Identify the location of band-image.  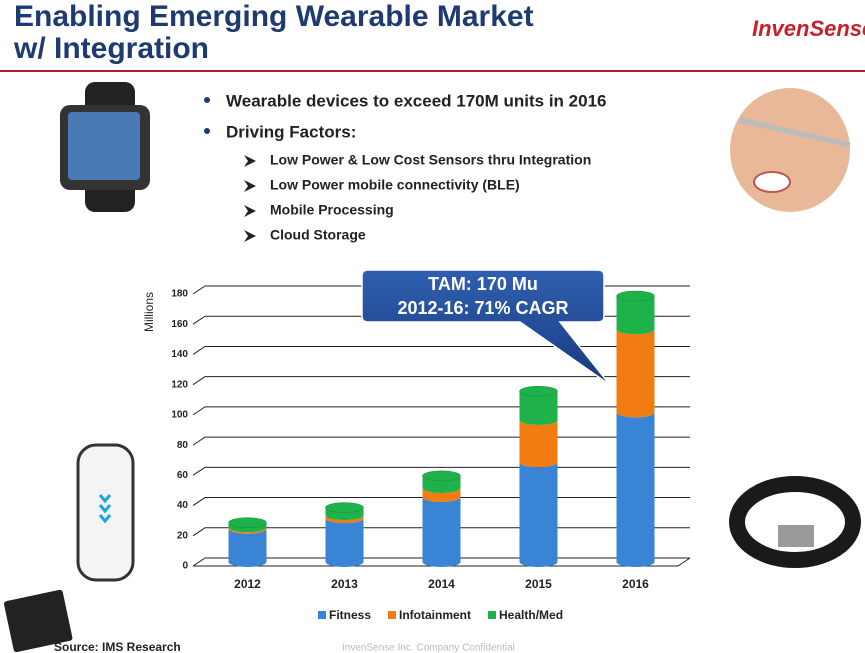
(105, 512).